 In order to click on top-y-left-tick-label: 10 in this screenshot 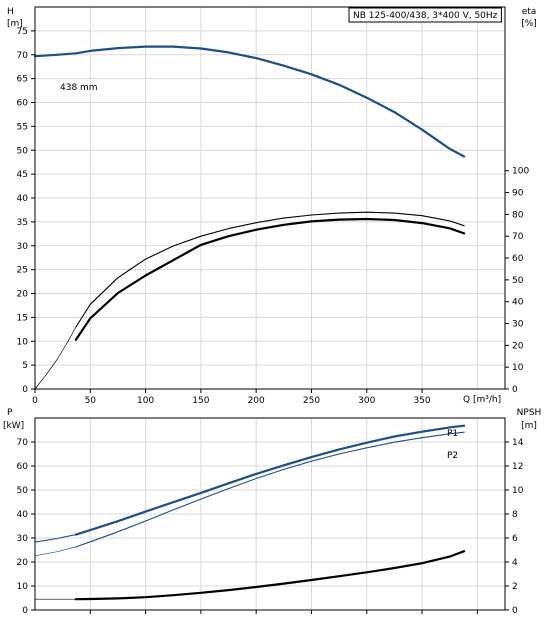, I will do `click(23, 342)`.